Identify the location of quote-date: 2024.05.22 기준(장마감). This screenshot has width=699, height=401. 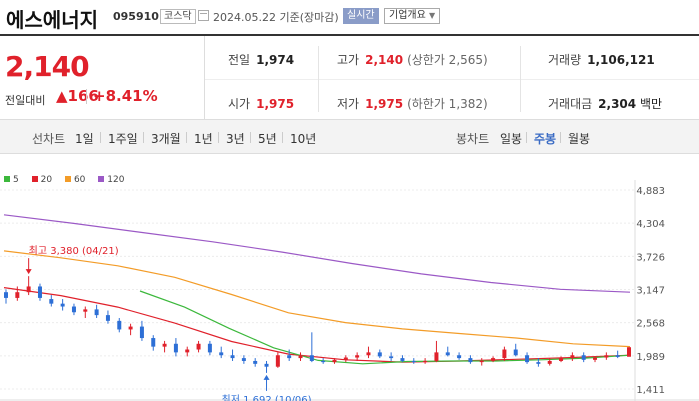
(276, 17).